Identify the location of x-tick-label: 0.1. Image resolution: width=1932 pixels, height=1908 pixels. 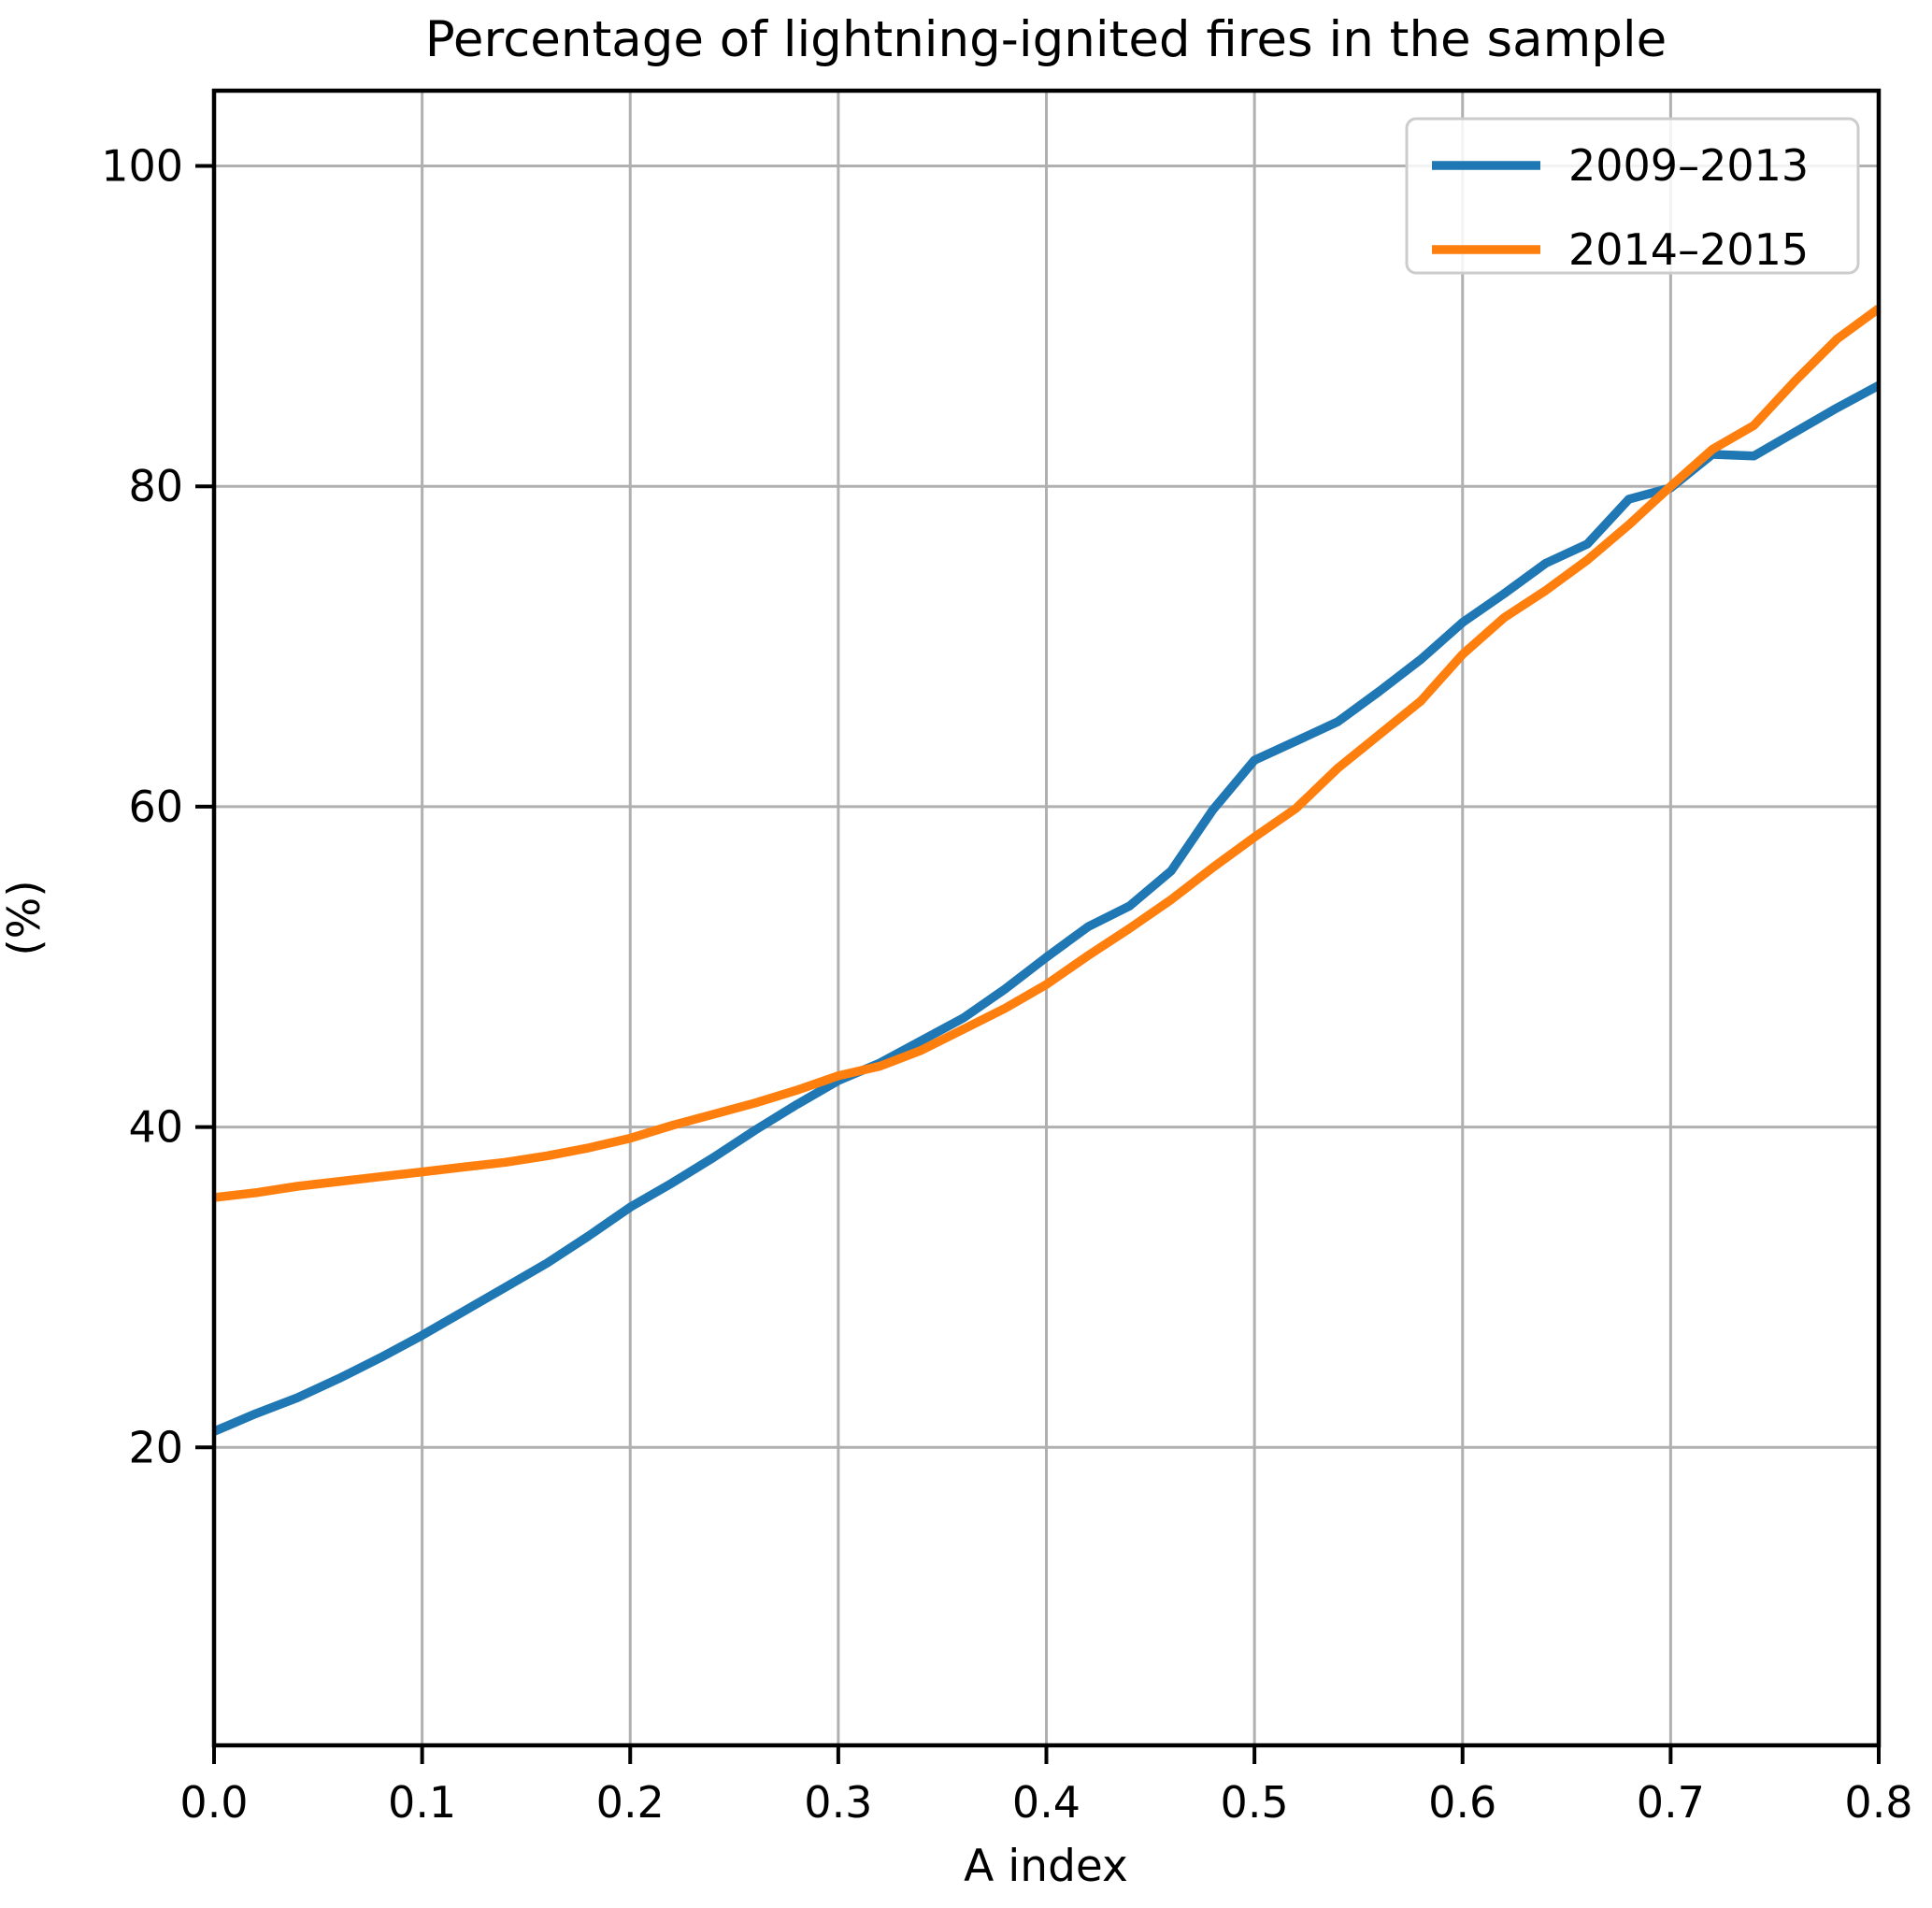
(422, 1802).